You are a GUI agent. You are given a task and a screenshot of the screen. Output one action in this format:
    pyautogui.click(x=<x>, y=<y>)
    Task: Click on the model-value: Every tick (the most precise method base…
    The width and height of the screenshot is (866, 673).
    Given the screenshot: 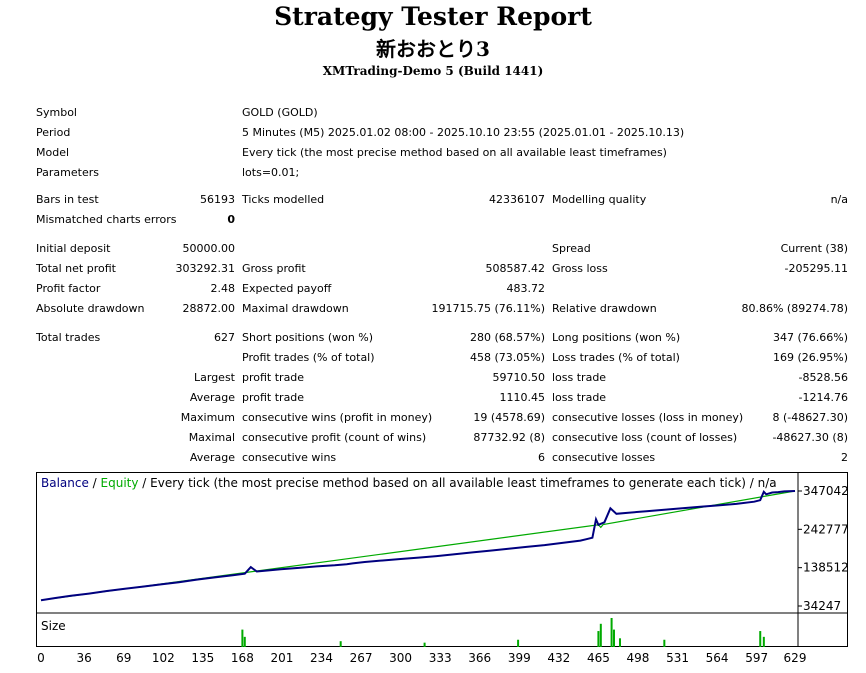 What is the action you would take?
    pyautogui.click(x=454, y=152)
    